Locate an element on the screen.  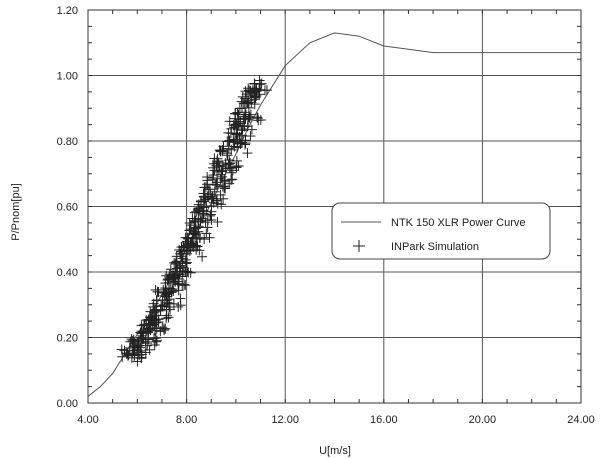
y-tick-label: 1.00 is located at coordinates (67, 77).